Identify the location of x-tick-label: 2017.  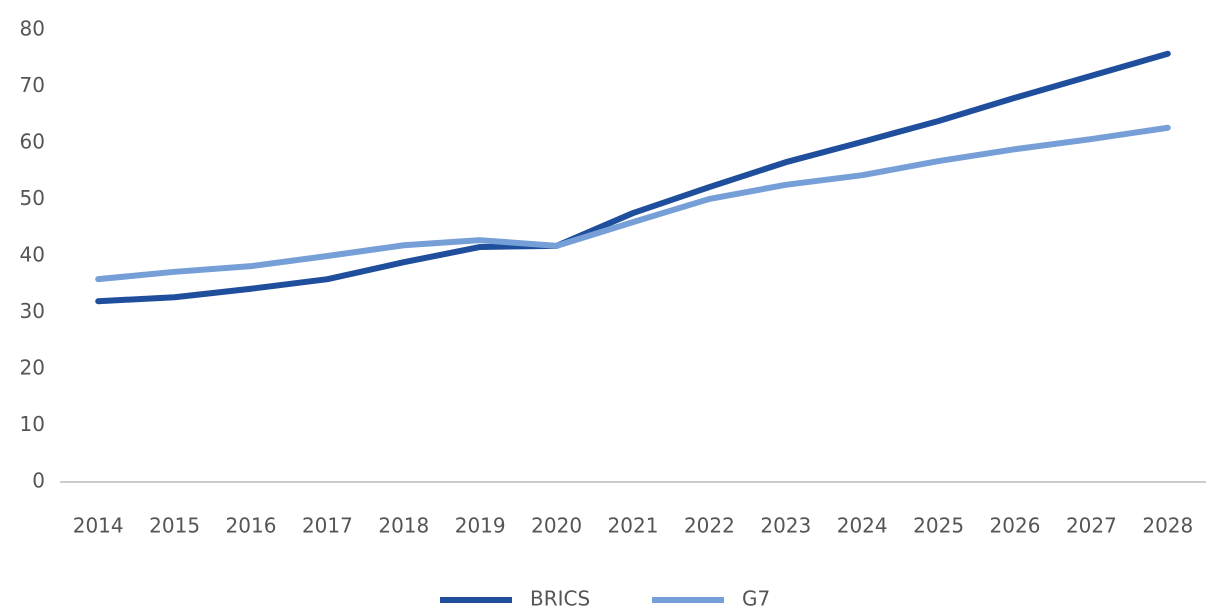
(327, 526).